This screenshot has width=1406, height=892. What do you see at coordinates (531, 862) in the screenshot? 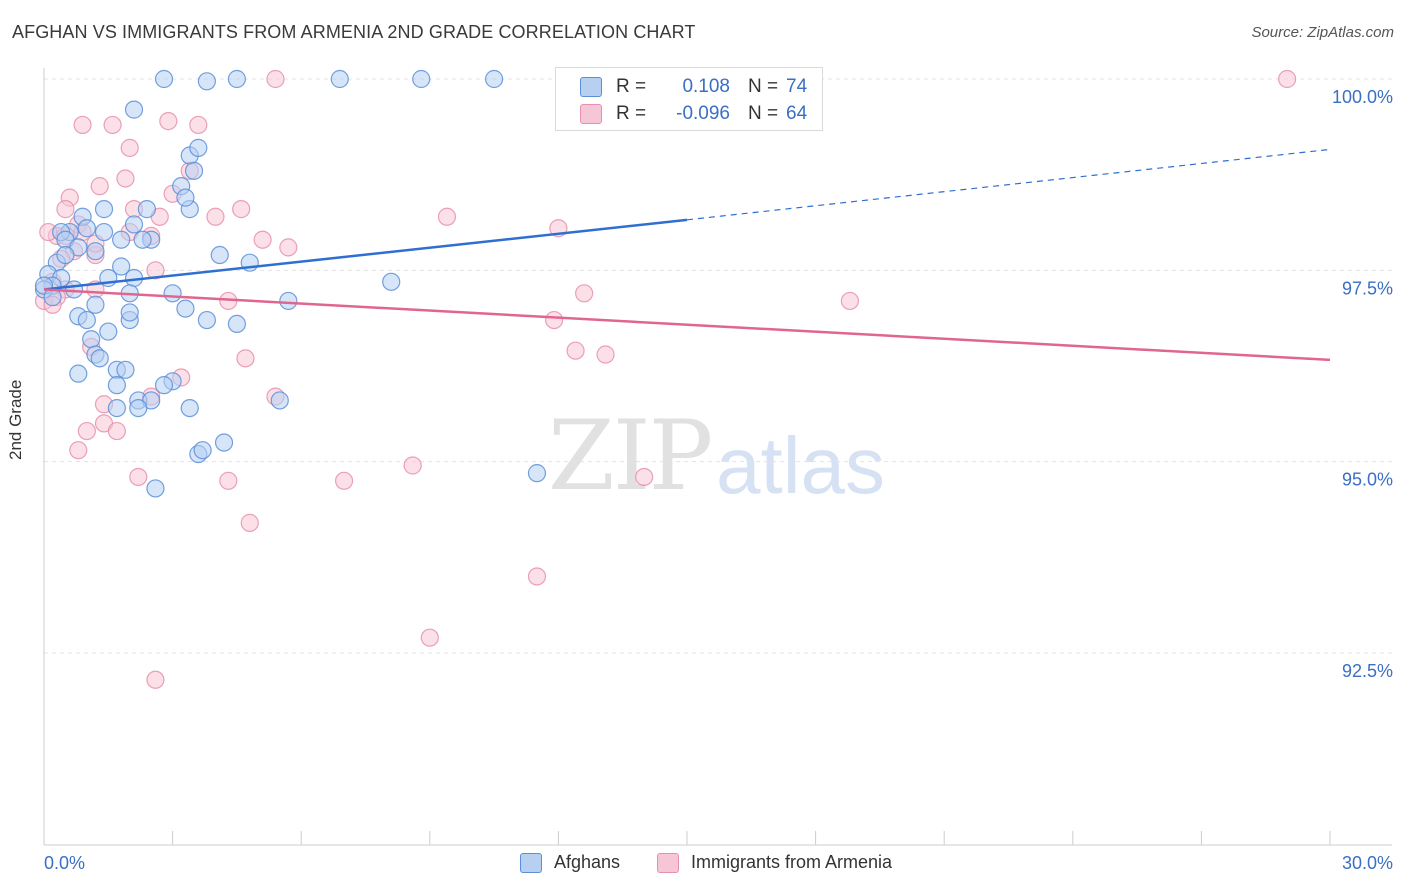
I see `bottom-legend-swatch-afghans` at bounding box center [531, 862].